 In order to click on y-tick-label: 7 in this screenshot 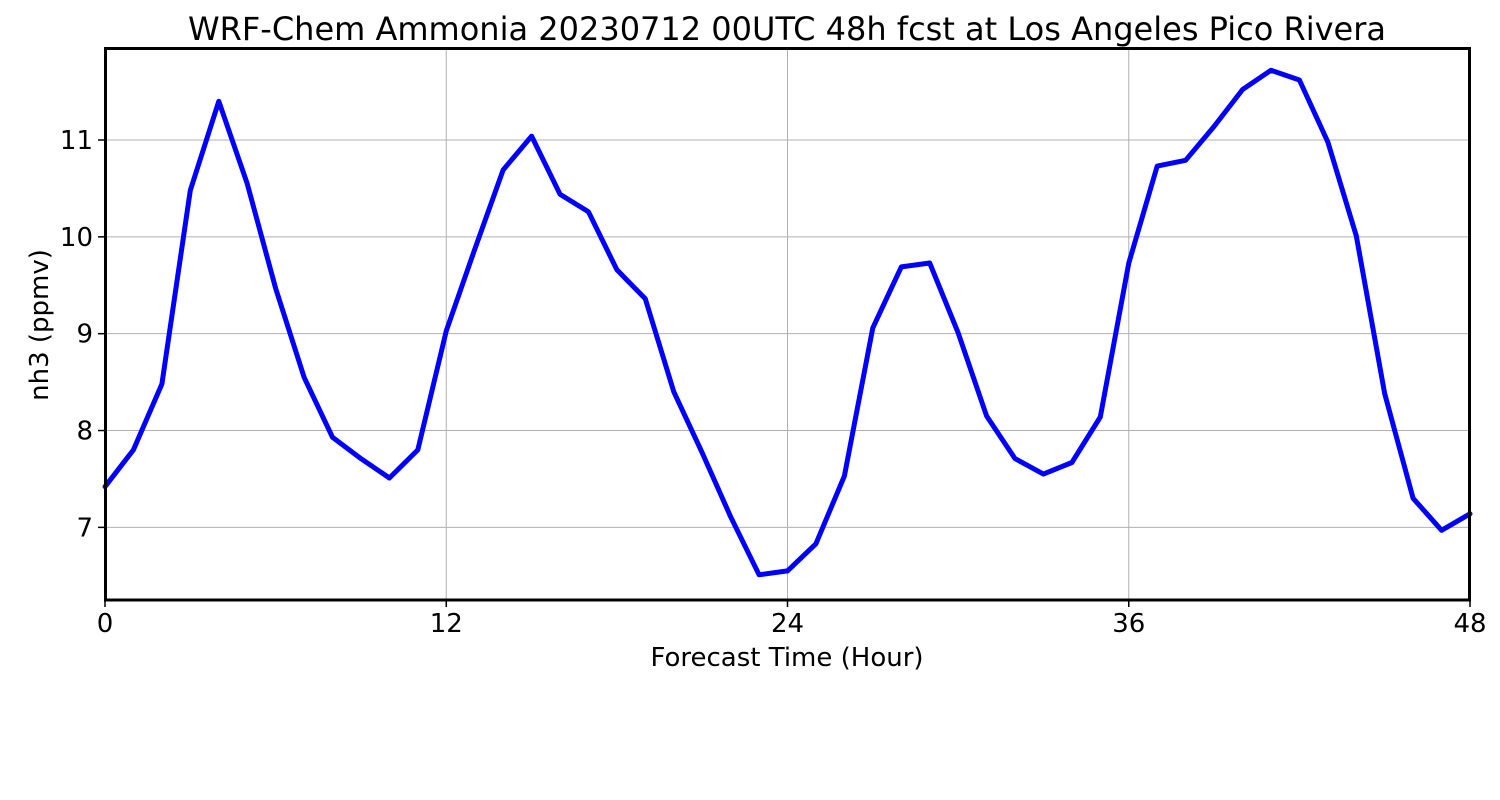, I will do `click(84, 528)`.